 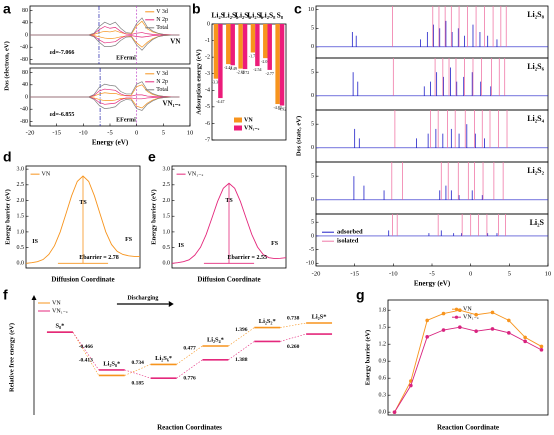 What do you see at coordinates (162, 90) in the screenshot?
I see `legend-label: Total` at bounding box center [162, 90].